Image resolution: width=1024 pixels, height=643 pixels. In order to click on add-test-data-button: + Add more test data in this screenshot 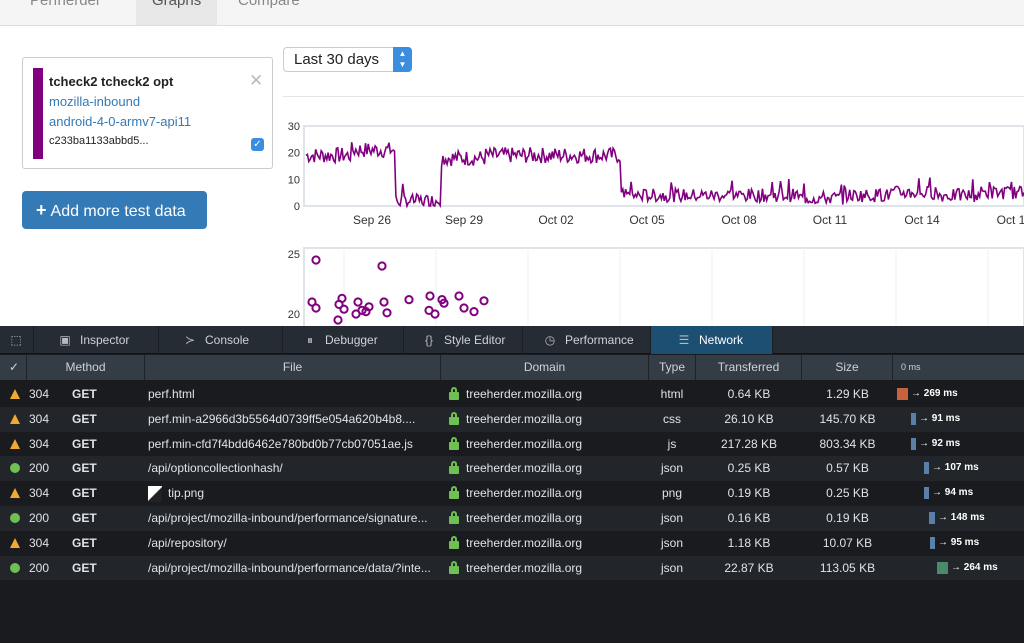, I will do `click(114, 210)`.